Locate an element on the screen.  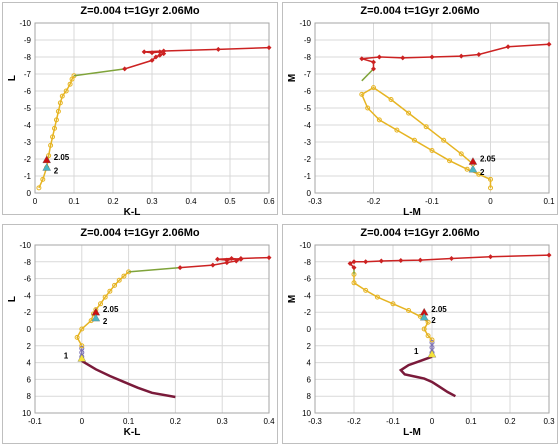
y-tick-label: 4 is located at coordinates (29, 363).